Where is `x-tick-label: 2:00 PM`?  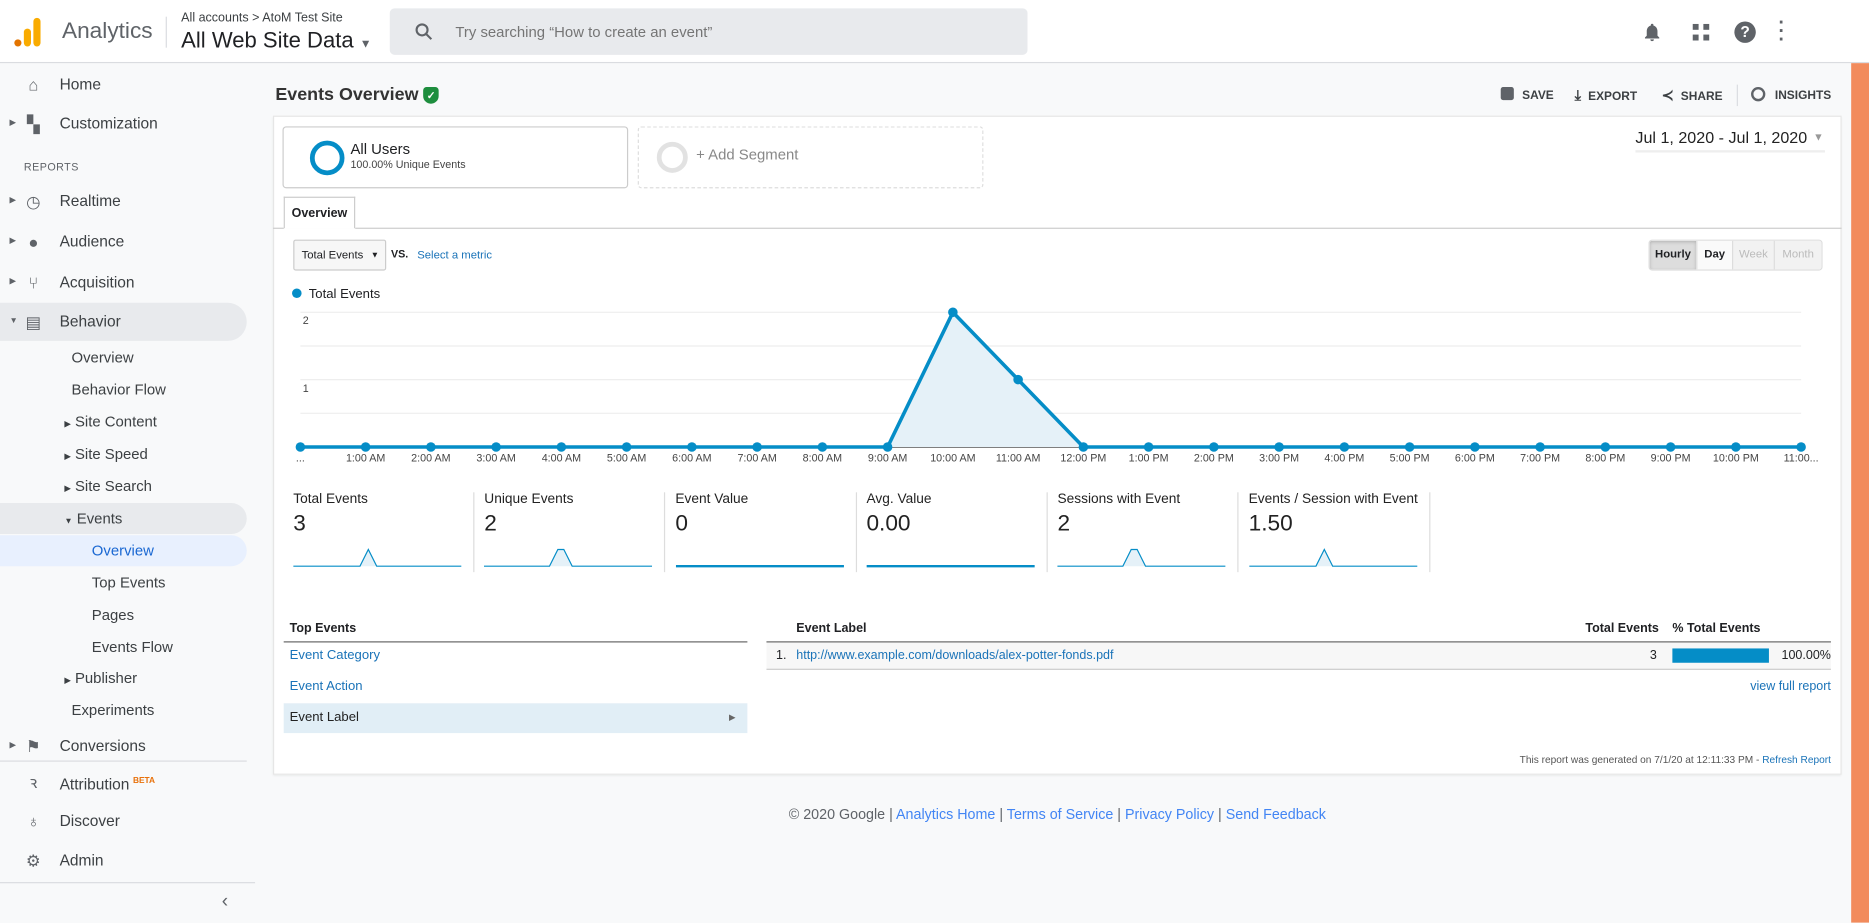 x-tick-label: 2:00 PM is located at coordinates (1213, 457).